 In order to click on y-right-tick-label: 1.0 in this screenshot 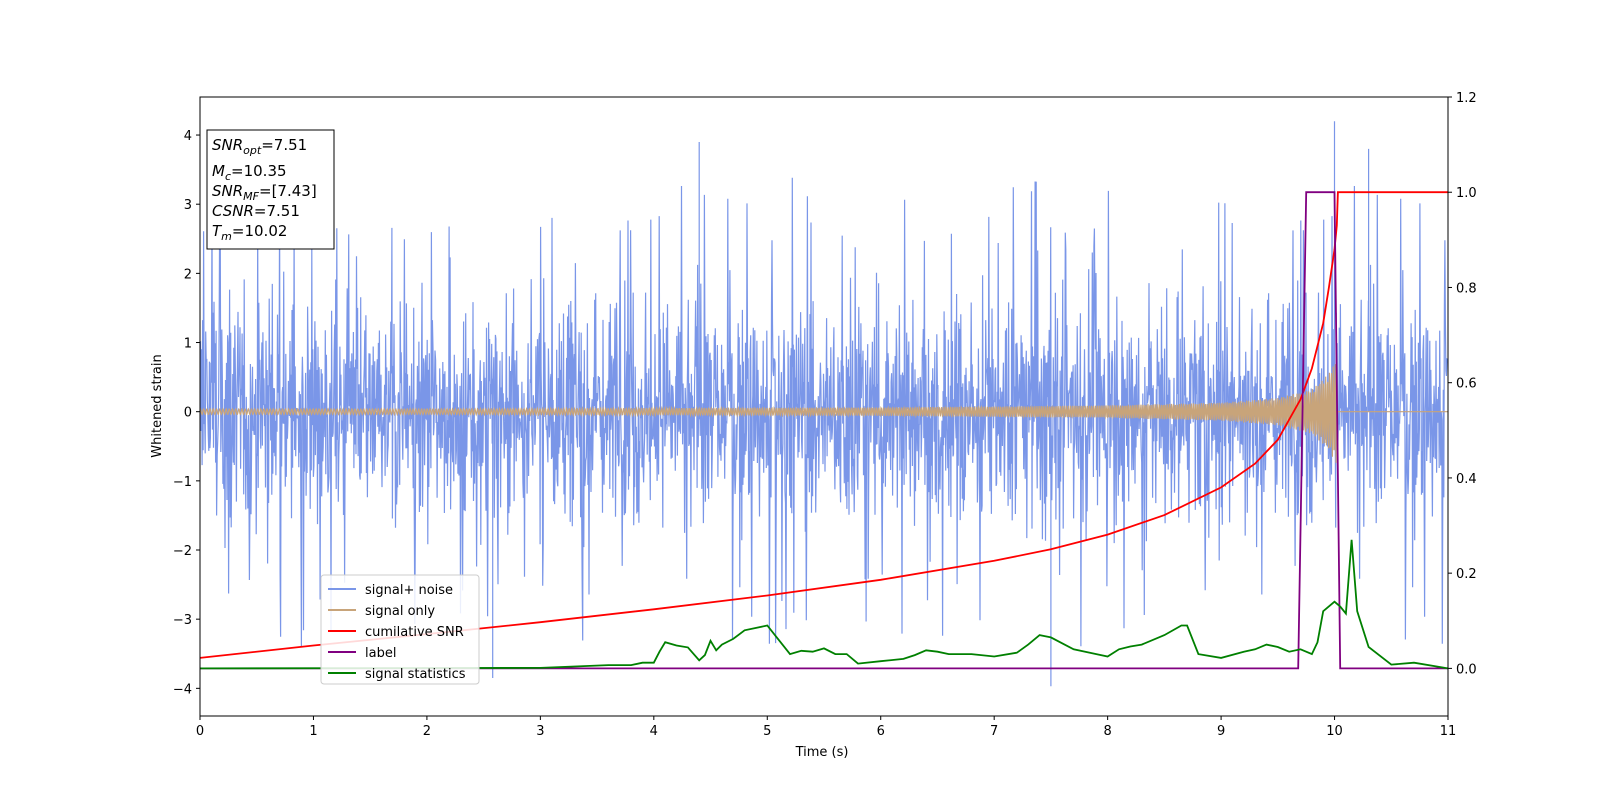, I will do `click(1466, 193)`.